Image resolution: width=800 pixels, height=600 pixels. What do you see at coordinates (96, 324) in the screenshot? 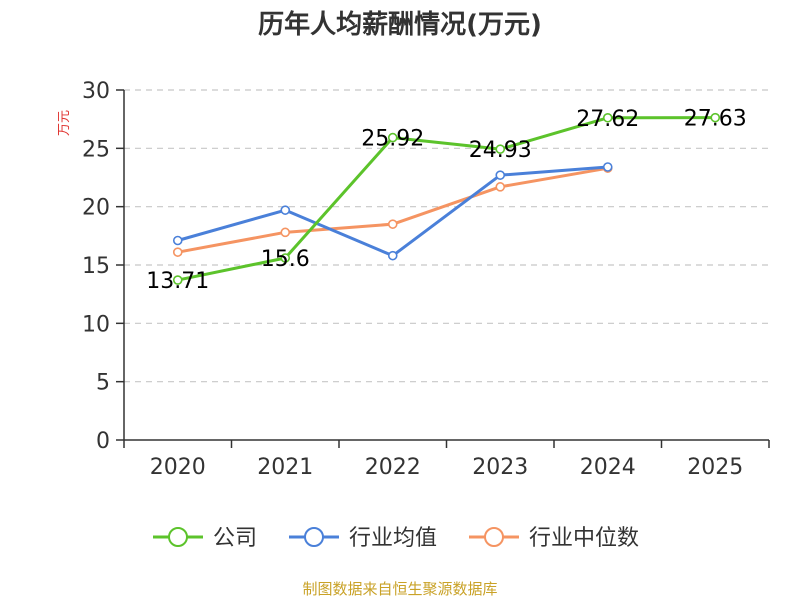
I see `y-tick-label: 10` at bounding box center [96, 324].